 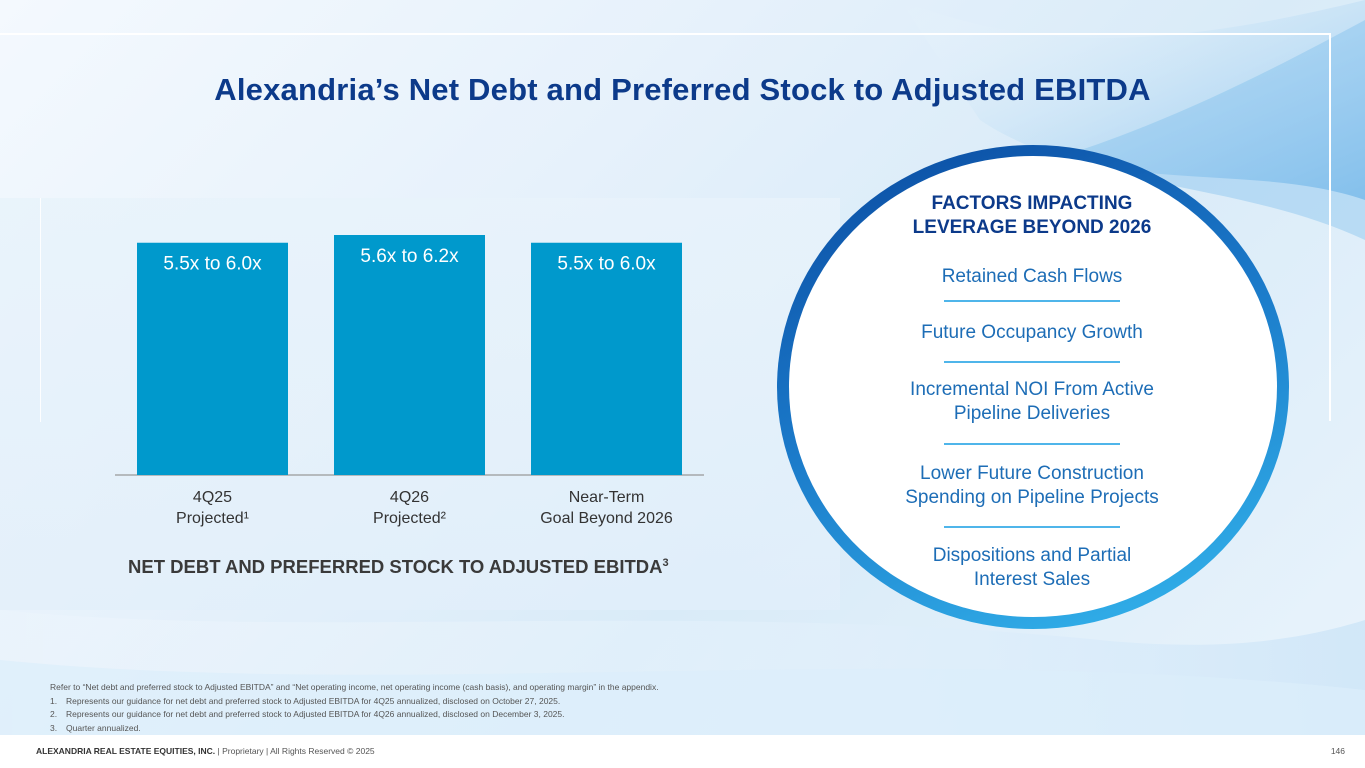 I want to click on factors-title-line: FACTORS IMPACTING, so click(x=1032, y=203).